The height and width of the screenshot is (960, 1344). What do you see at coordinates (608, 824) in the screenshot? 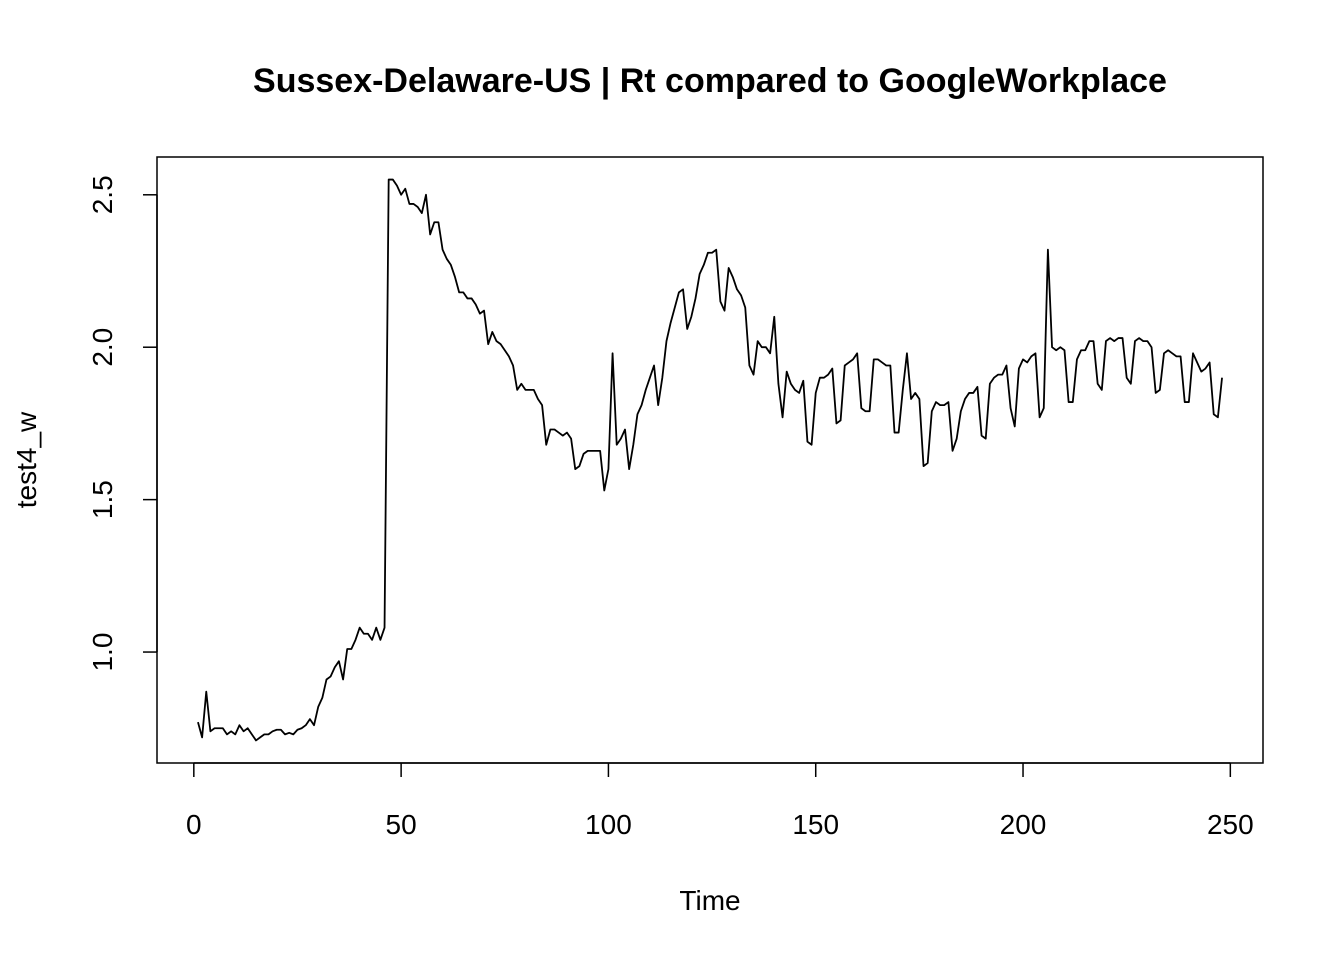
I see `x-tick-label: 100` at bounding box center [608, 824].